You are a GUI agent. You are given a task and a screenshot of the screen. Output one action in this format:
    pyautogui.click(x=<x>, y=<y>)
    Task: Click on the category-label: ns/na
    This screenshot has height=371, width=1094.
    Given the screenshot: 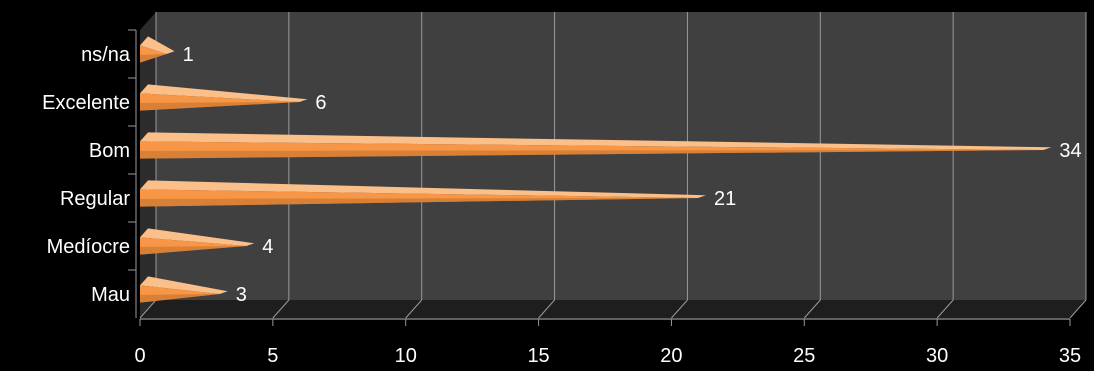 What is the action you would take?
    pyautogui.click(x=106, y=55)
    